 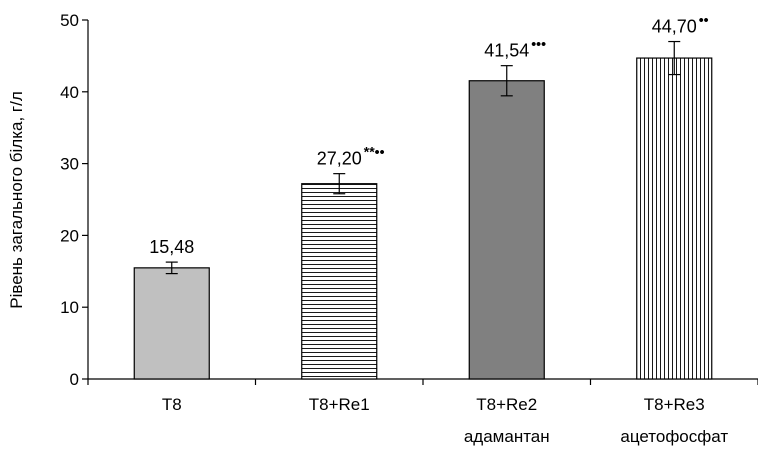 What do you see at coordinates (172, 404) in the screenshot?
I see `x-tick-label: T8` at bounding box center [172, 404].